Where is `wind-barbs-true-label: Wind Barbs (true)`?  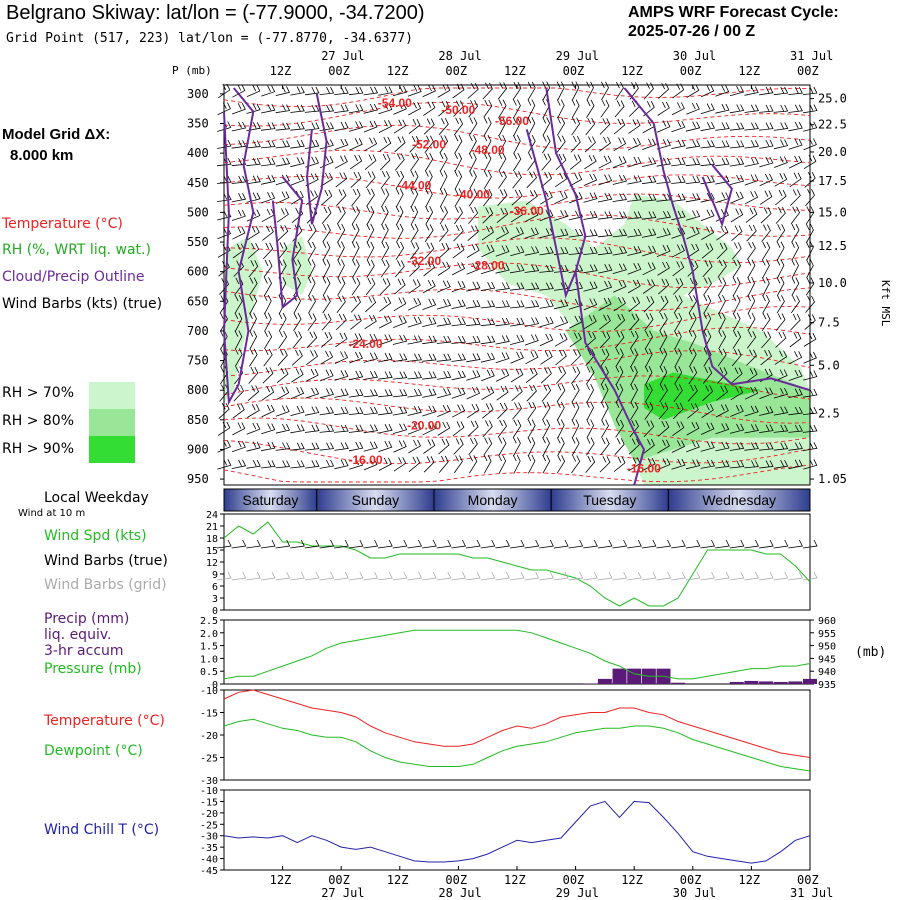 wind-barbs-true-label: Wind Barbs (true) is located at coordinates (106, 561).